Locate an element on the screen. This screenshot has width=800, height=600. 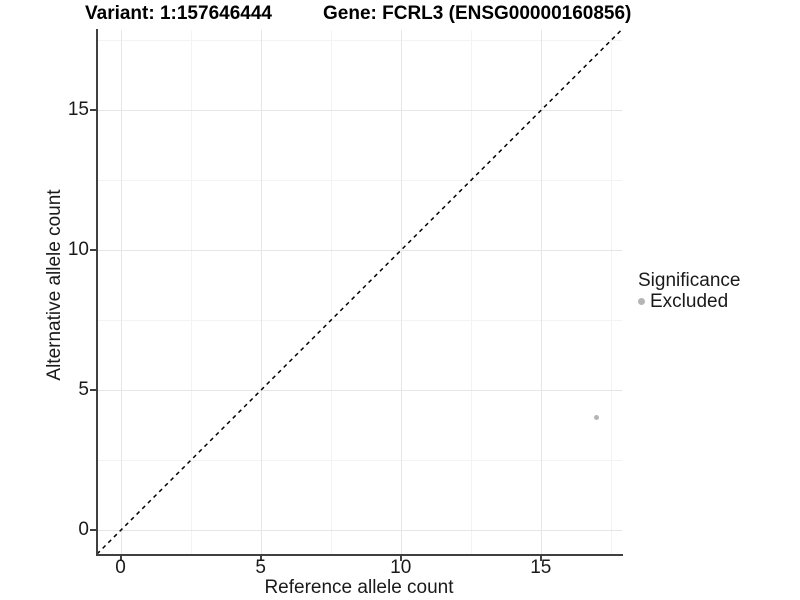
x-tick-label: 0 is located at coordinates (120, 567).